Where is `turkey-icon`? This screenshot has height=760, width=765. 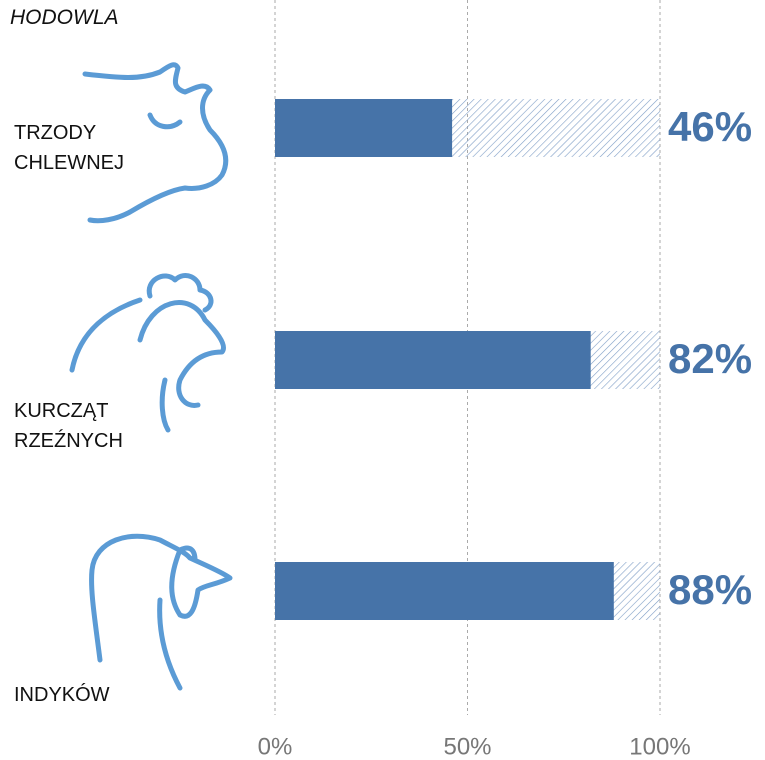 turkey-icon is located at coordinates (161, 598).